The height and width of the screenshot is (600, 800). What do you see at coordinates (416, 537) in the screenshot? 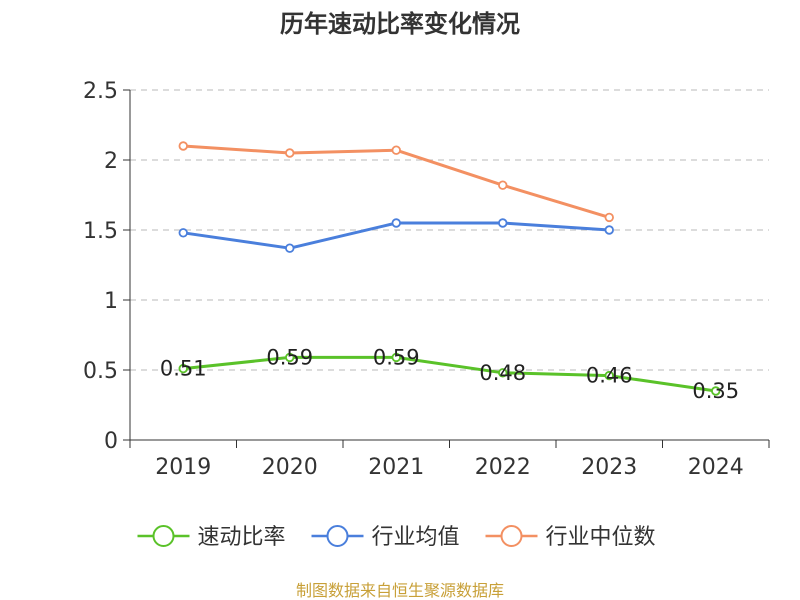
I see `legend-label: 行业均值` at bounding box center [416, 537].